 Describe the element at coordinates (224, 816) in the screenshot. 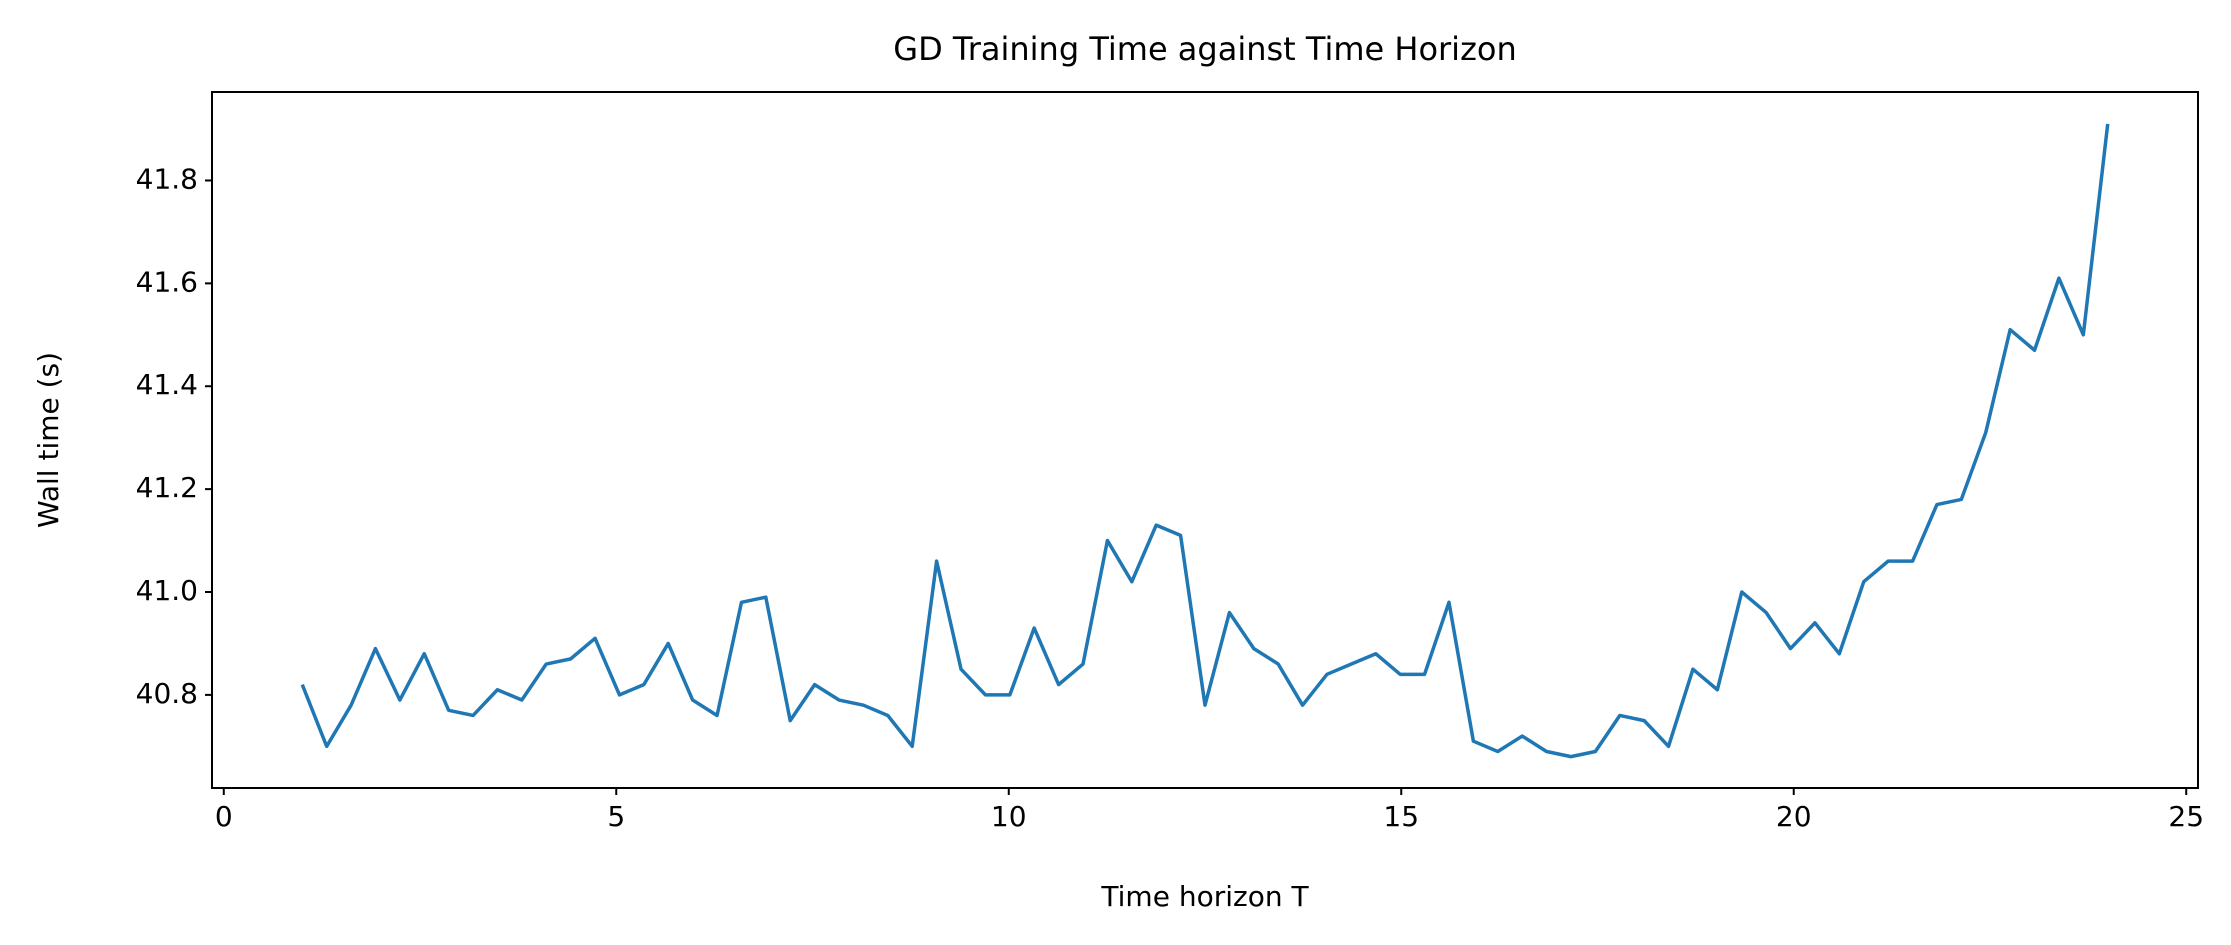

I see `x-tick-label: 0` at that location.